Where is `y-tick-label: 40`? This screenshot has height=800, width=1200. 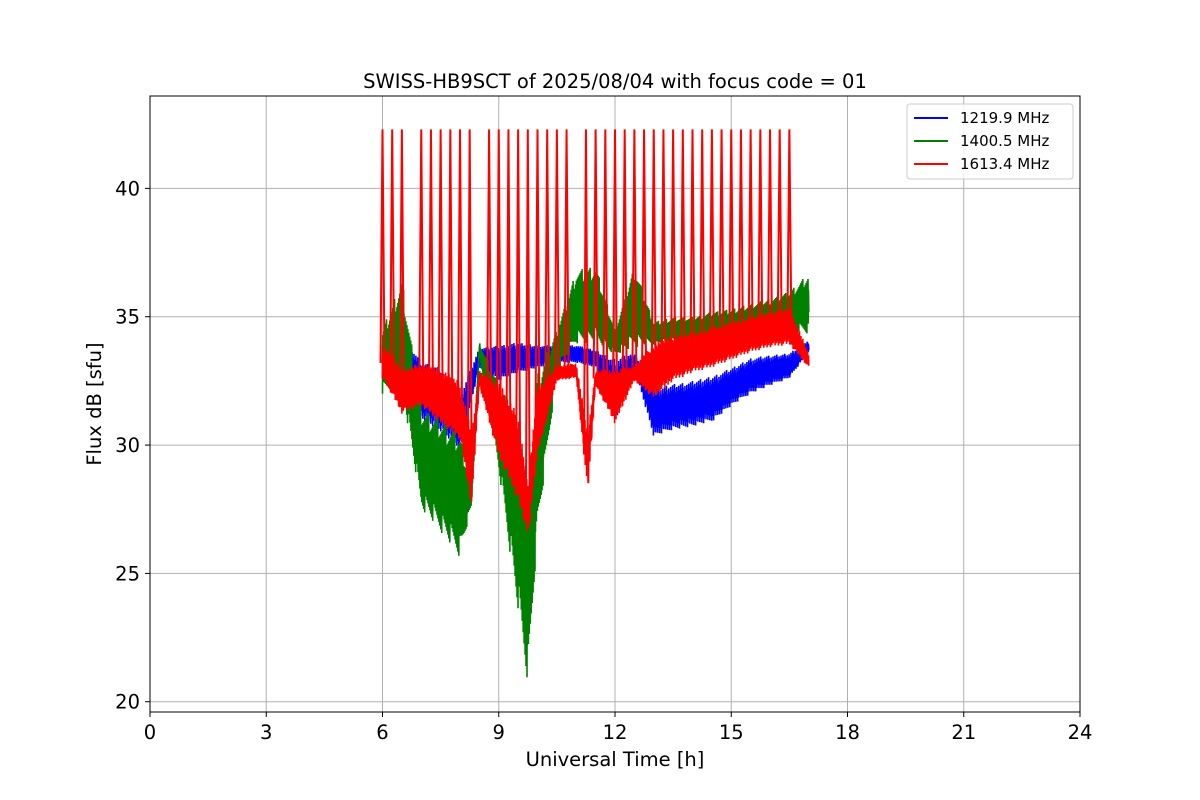 y-tick-label: 40 is located at coordinates (127, 188).